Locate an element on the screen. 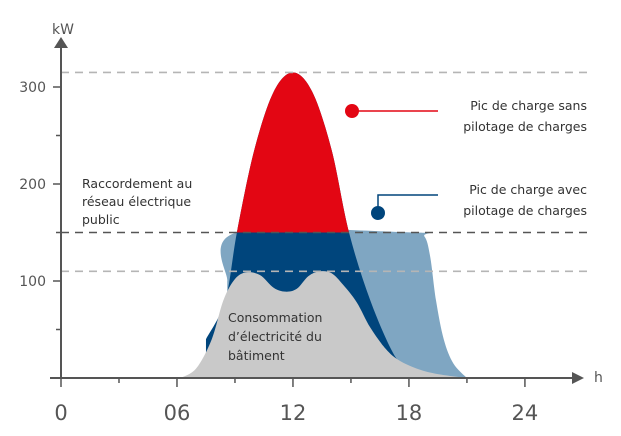 This screenshot has height=436, width=621. avec-marker-dot is located at coordinates (378, 213).